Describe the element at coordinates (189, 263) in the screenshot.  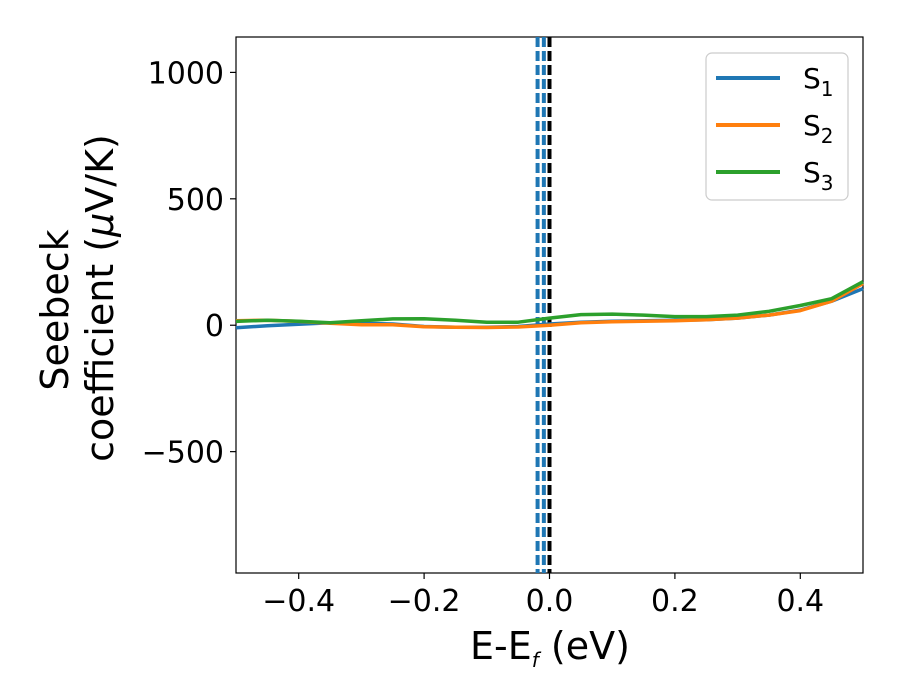
I see `y-axis-ticks: −500 0 500 1000` at that location.